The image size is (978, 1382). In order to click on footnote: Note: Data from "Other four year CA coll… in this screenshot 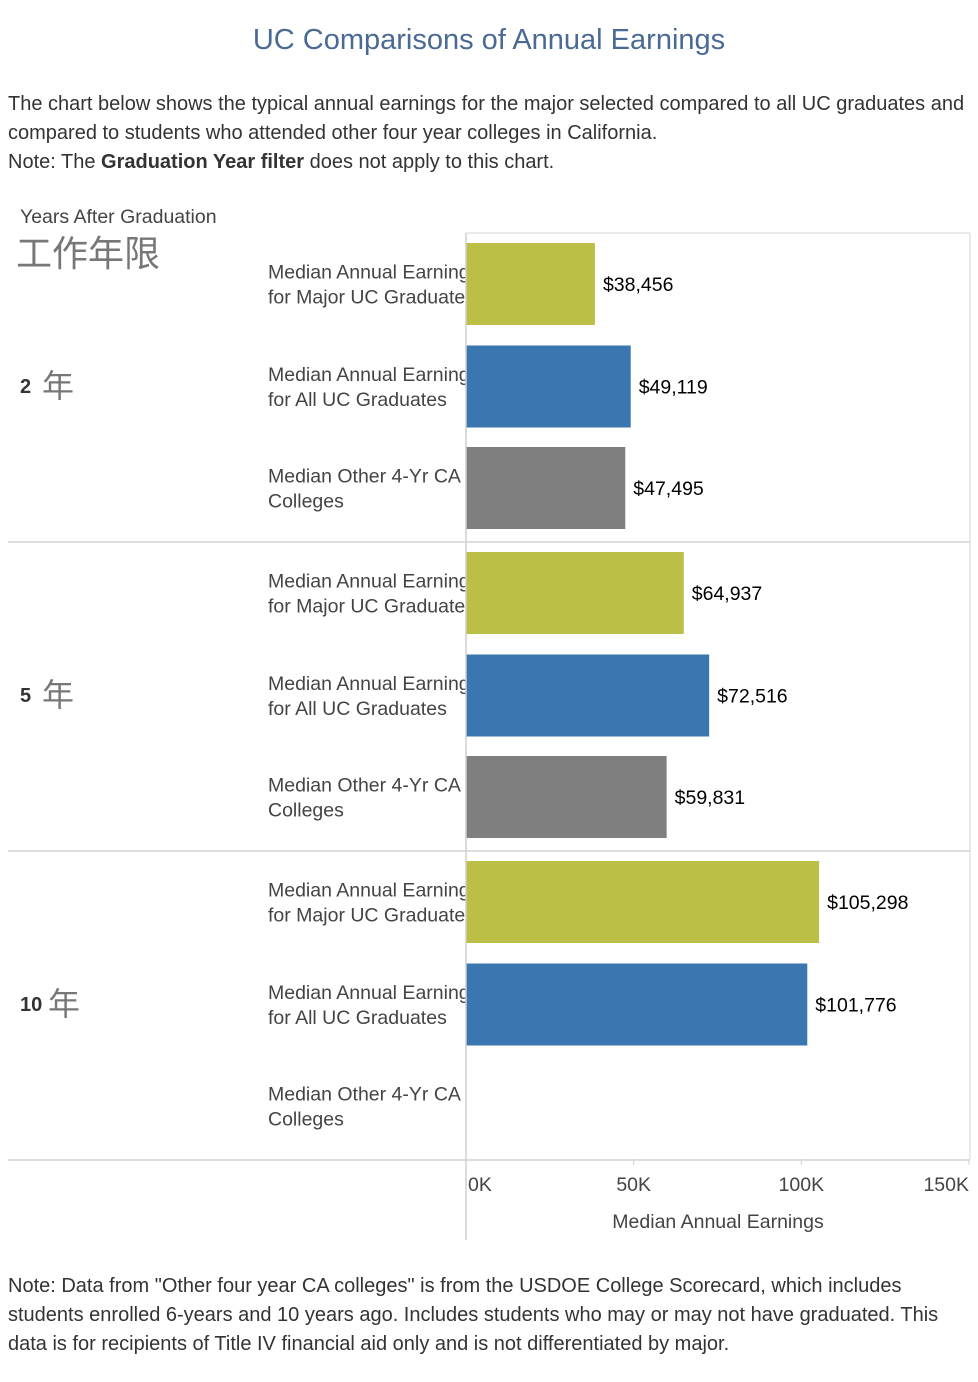, I will do `click(473, 1315)`.